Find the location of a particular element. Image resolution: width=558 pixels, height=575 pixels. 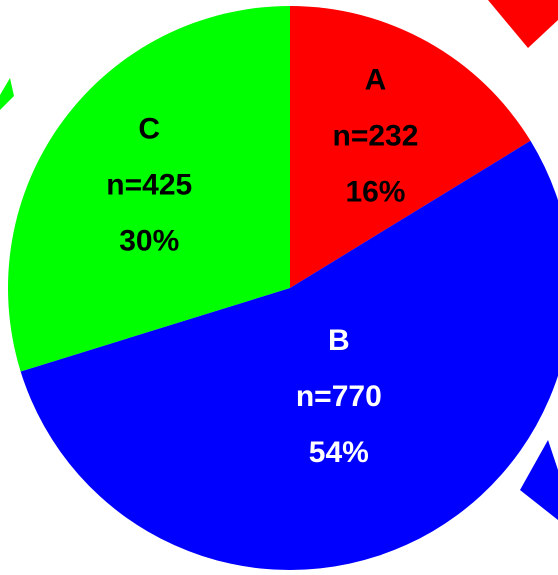

slice-label-a-percent: 16% is located at coordinates (375, 191).